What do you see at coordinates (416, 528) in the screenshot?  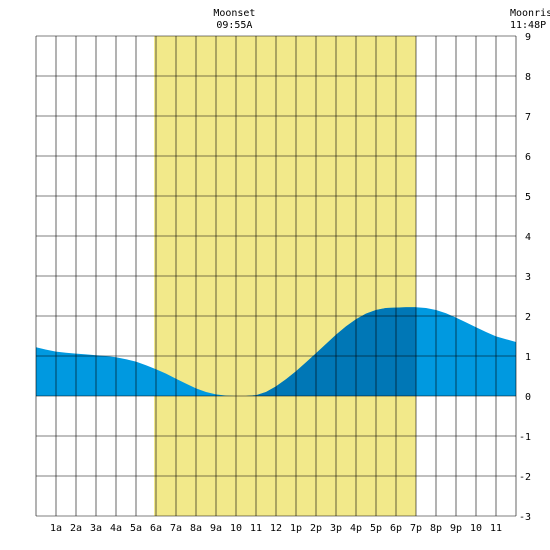 I see `x-tick-label: 7p` at bounding box center [416, 528].